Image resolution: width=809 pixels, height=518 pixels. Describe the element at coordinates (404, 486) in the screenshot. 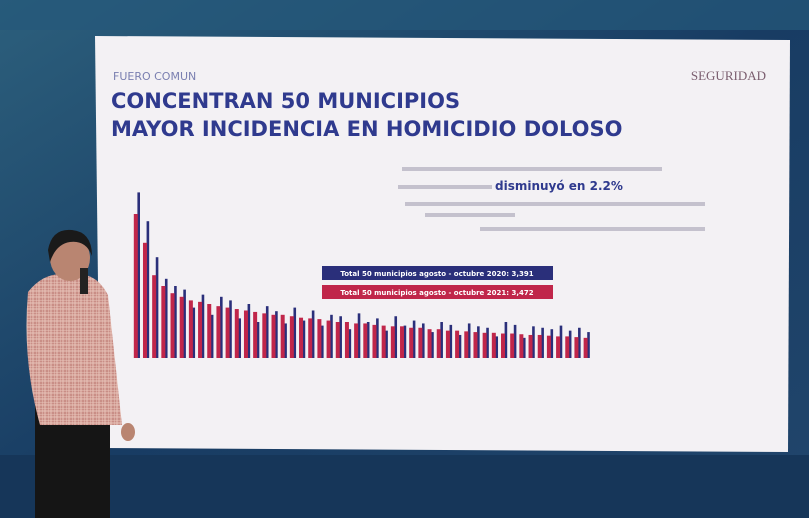

I see `frame-bottom` at that location.